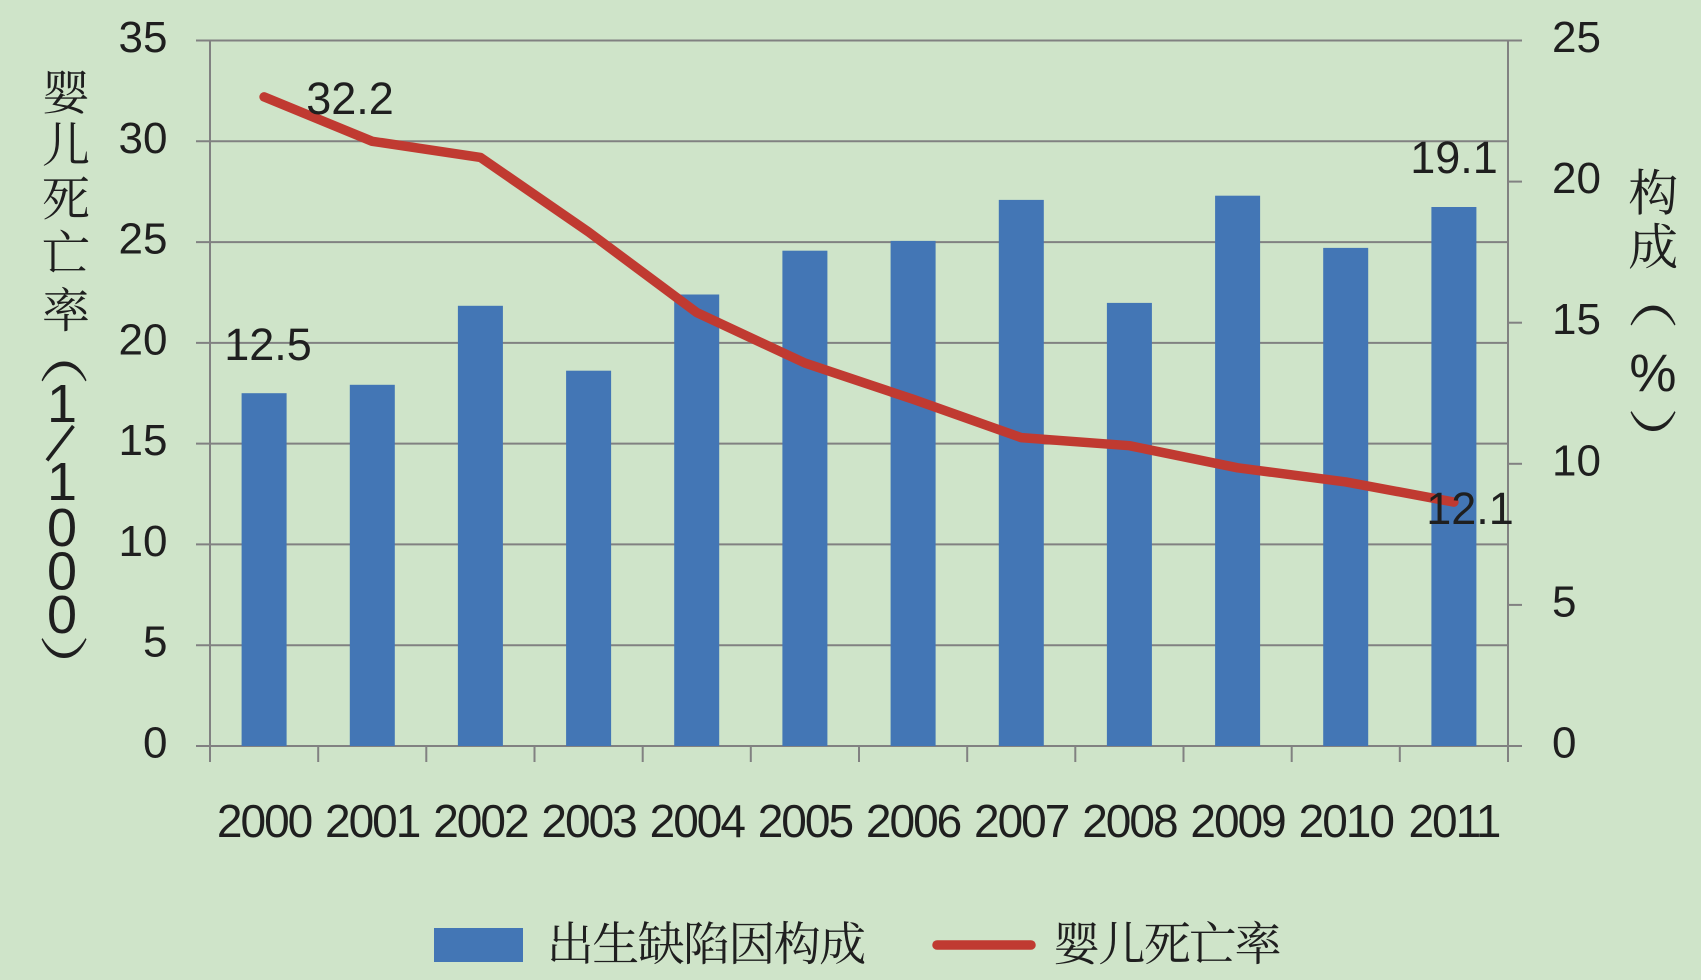 The width and height of the screenshot is (1701, 980). What do you see at coordinates (1470, 508) in the screenshot?
I see `svg-text: 12.1` at bounding box center [1470, 508].